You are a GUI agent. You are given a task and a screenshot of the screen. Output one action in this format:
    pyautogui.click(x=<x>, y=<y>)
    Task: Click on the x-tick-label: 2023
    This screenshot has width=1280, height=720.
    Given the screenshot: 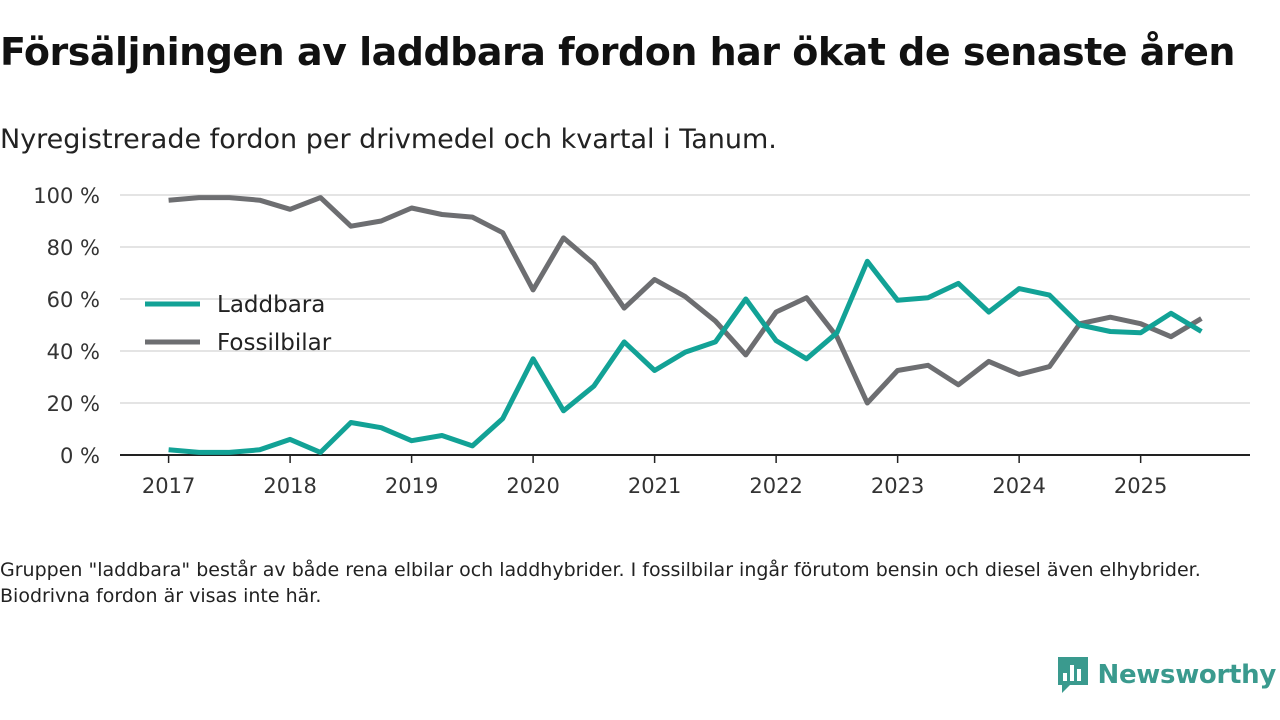 What is the action you would take?
    pyautogui.click(x=897, y=486)
    